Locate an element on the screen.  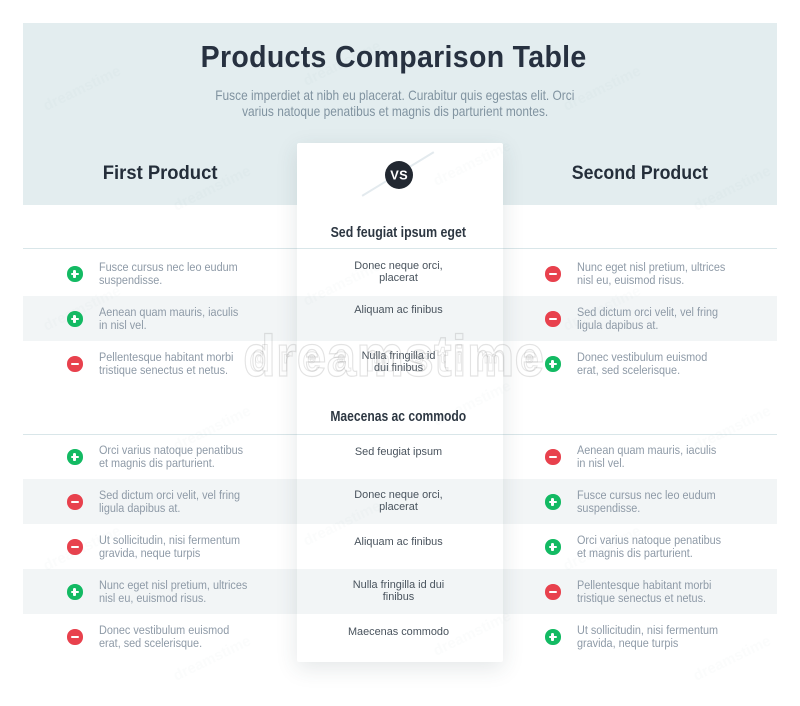
svg-text: VS is located at coordinates (399, 175).